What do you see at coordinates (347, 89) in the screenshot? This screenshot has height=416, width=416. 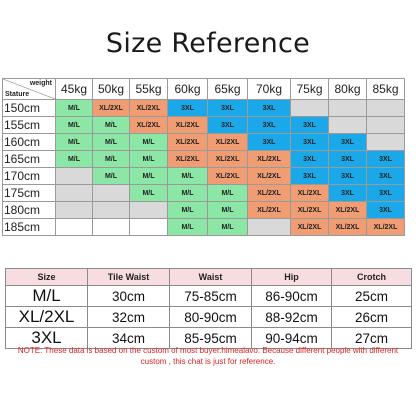 I see `weight-header: 80kg` at bounding box center [347, 89].